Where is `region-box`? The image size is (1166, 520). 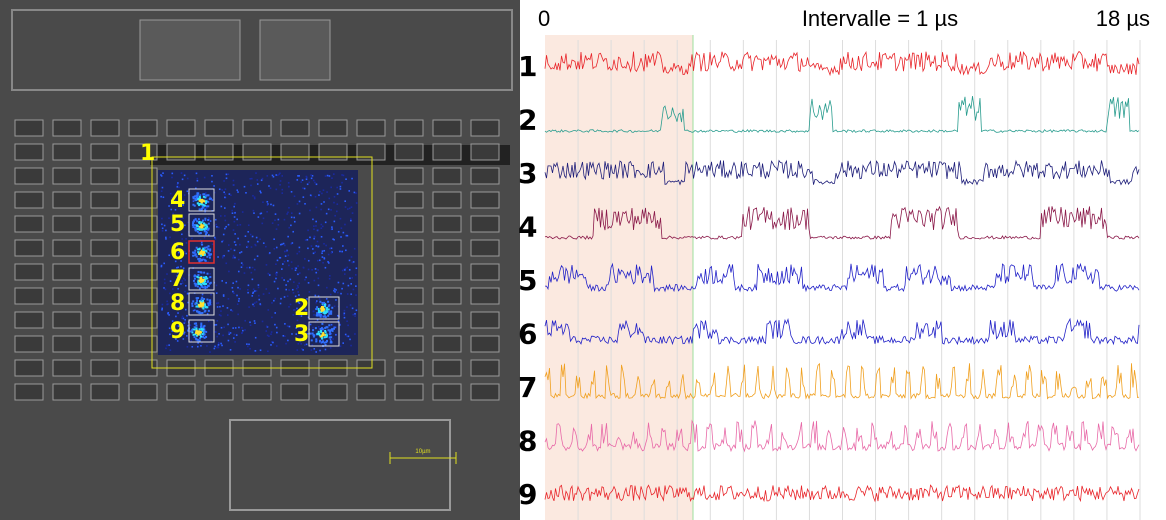
region-box is located at coordinates (201, 225).